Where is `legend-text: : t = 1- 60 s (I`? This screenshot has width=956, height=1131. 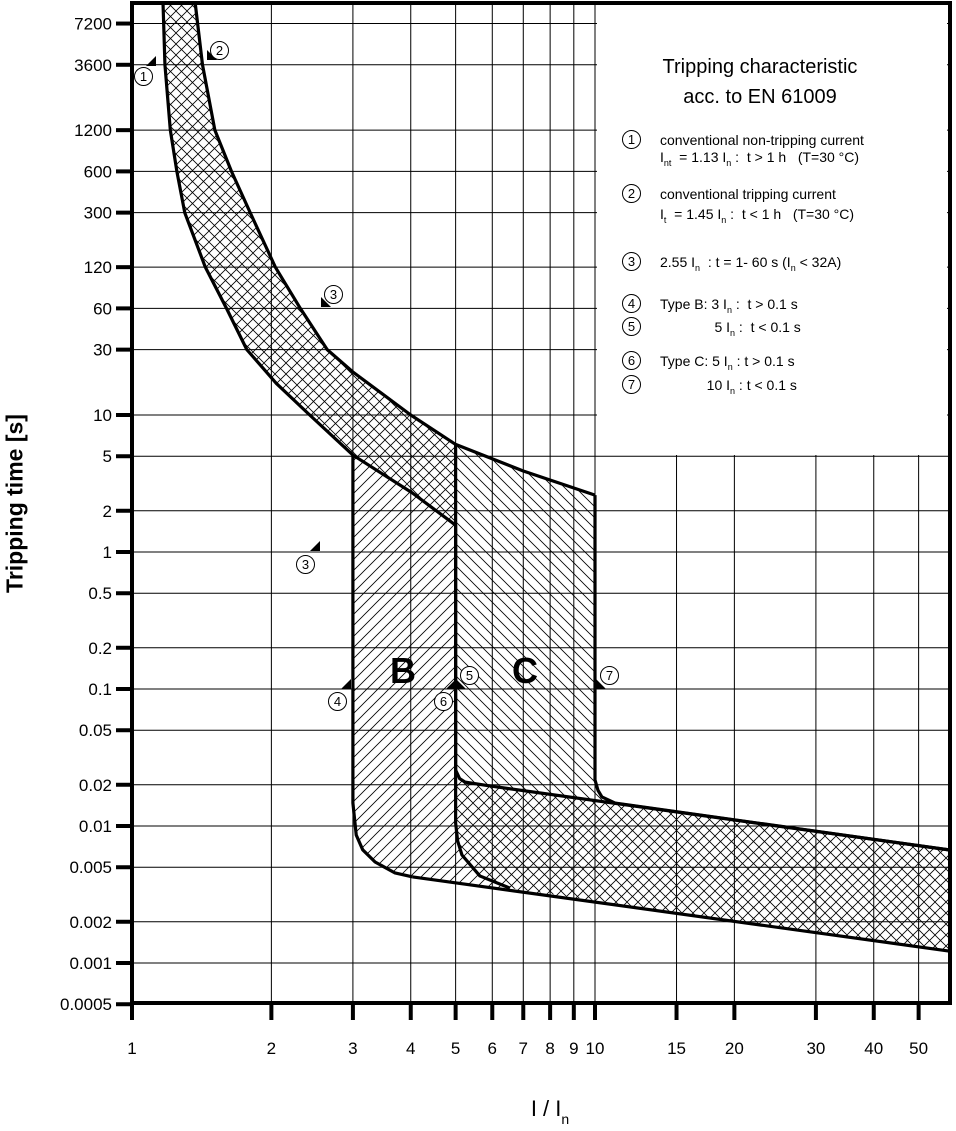
legend-text: : t = 1- 60 s (I is located at coordinates (745, 262).